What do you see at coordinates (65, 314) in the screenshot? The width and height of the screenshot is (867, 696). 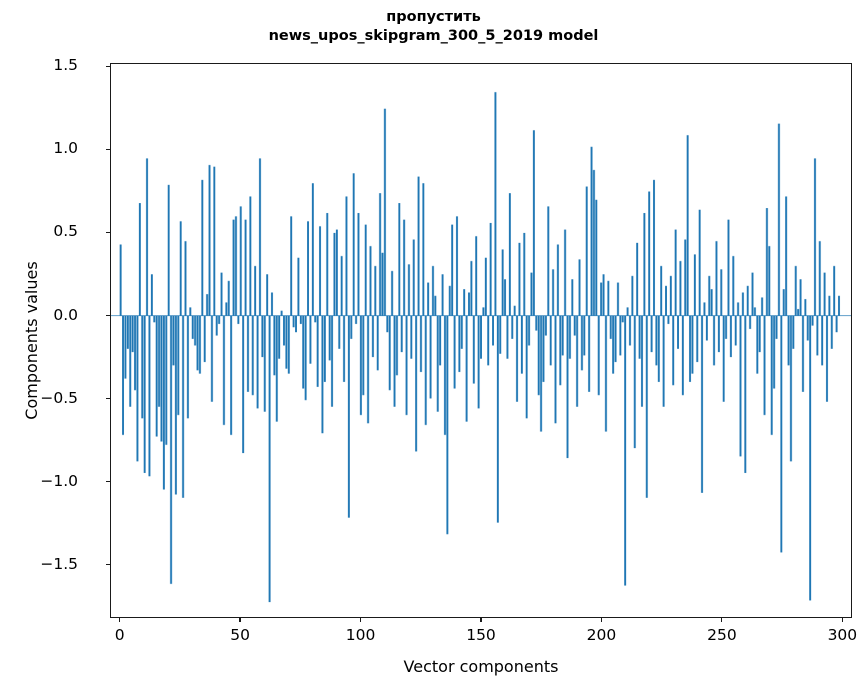 I see `y-tick-label: 0.0` at bounding box center [65, 314].